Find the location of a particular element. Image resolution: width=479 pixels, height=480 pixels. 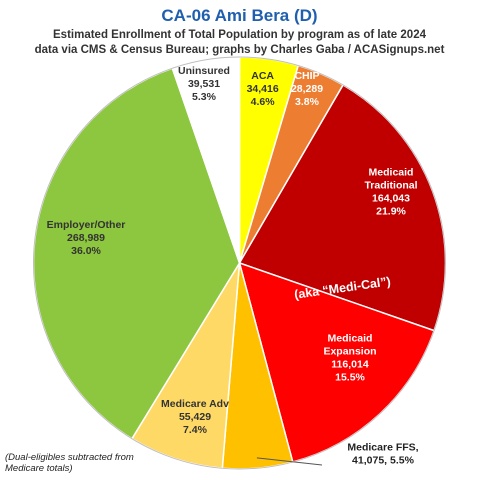

slice-label-line: Medicare FFS, is located at coordinates (382, 447).